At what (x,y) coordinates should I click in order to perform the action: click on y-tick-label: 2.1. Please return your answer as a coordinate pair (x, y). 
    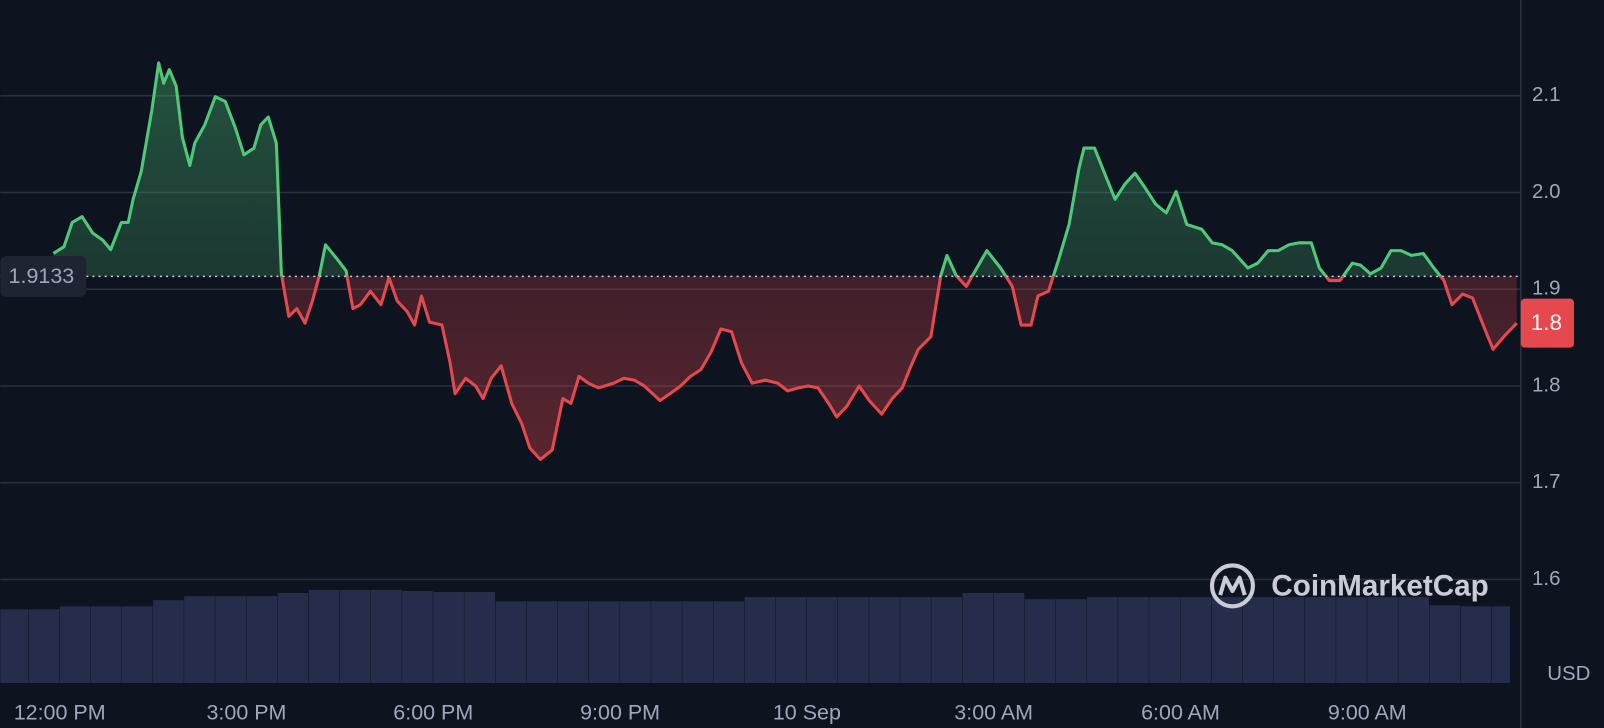
    Looking at the image, I should click on (1546, 94).